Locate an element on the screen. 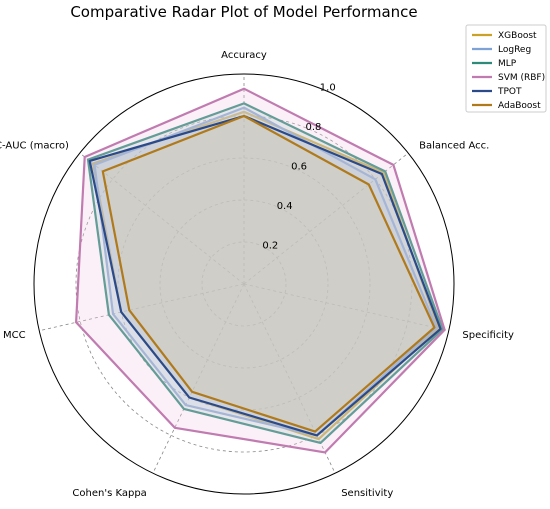 The width and height of the screenshot is (550, 509). legend-label-4: TPOT is located at coordinates (509, 92).